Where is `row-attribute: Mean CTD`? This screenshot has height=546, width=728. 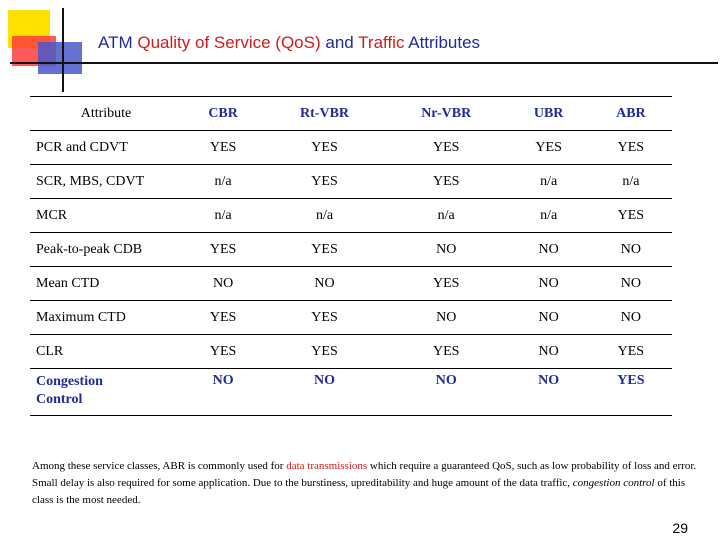
row-attribute: Mean CTD is located at coordinates (106, 283).